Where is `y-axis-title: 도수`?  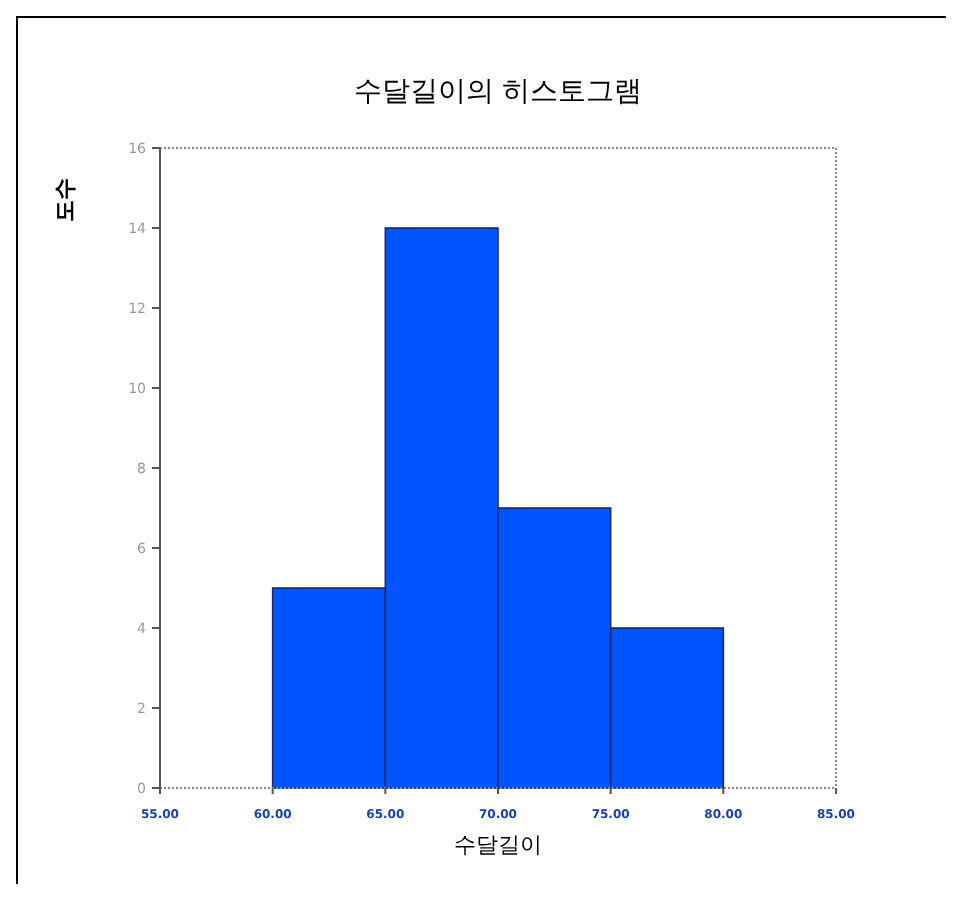 y-axis-title: 도수 is located at coordinates (65, 200).